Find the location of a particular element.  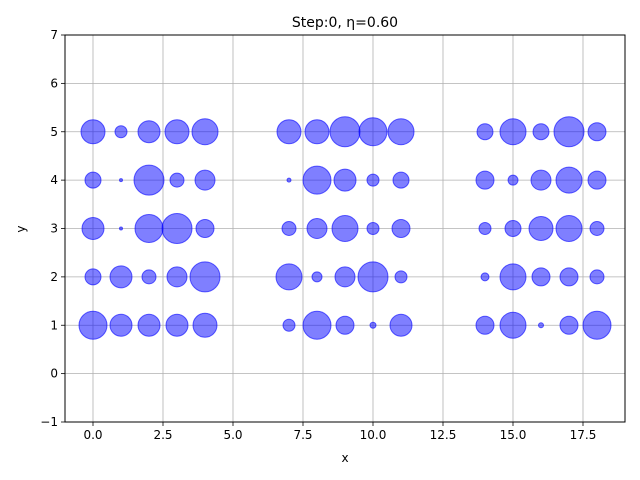

x-tick-label: 7.5 is located at coordinates (302, 435).